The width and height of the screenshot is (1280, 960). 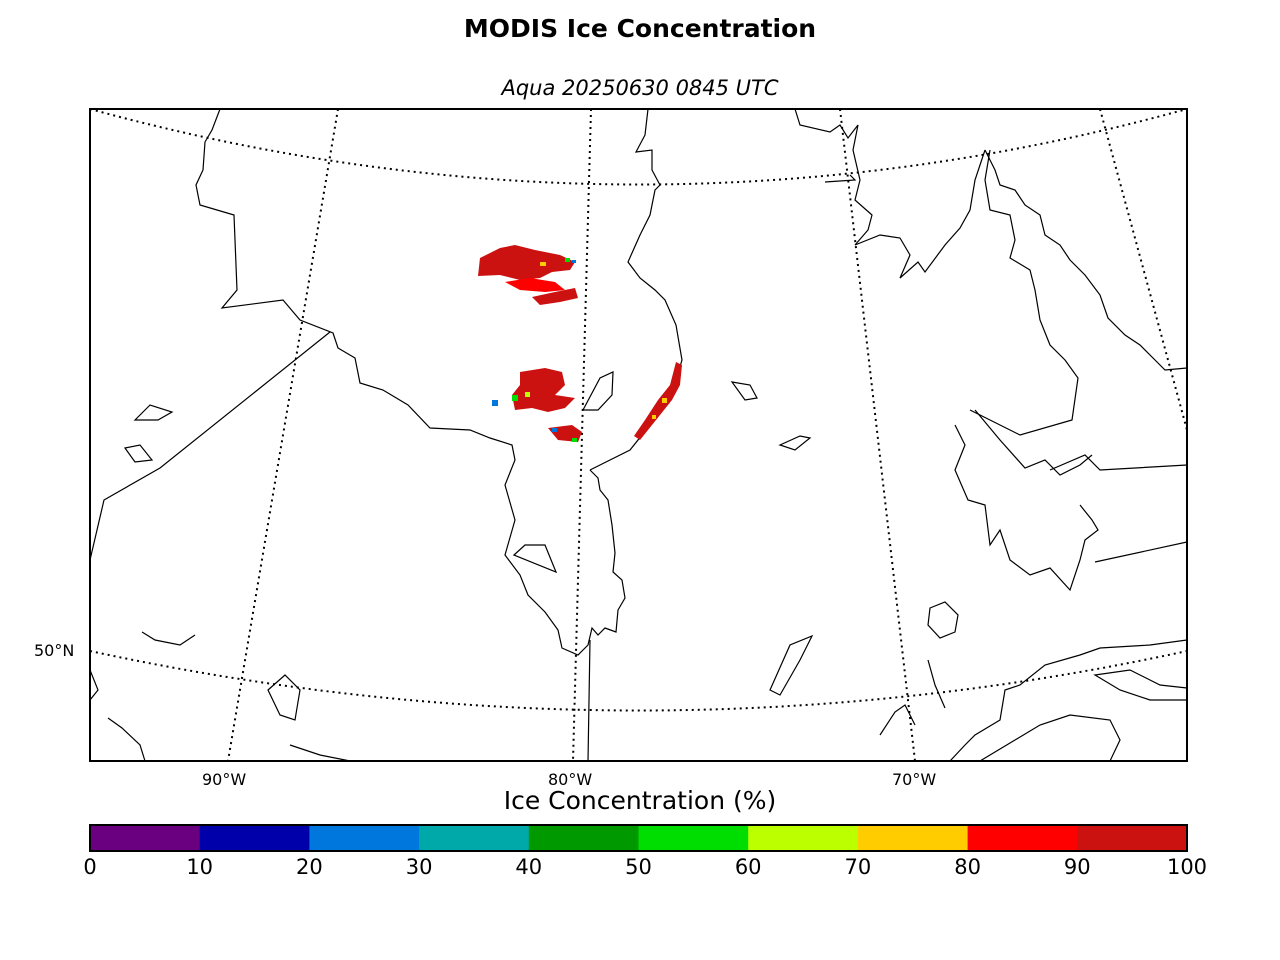 I want to click on lake-chibougamau, so click(x=897, y=720).